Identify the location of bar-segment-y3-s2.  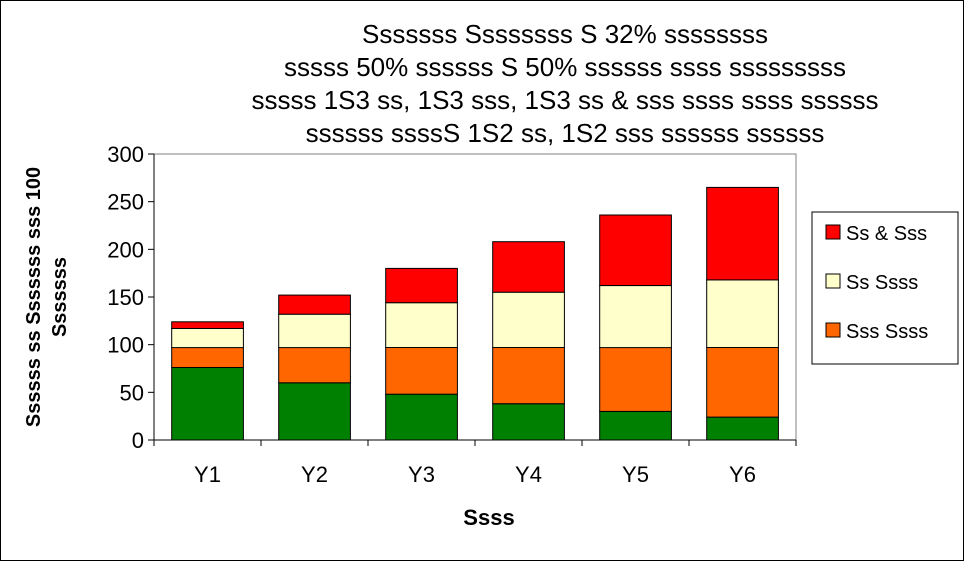
(421, 325).